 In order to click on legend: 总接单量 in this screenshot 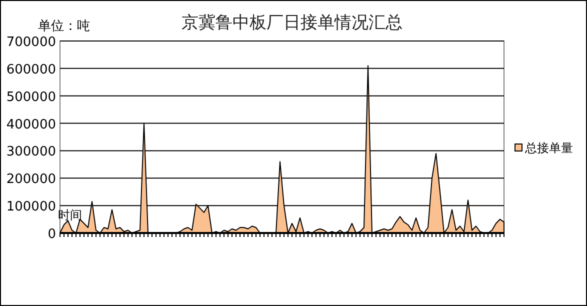, I will do `click(543, 148)`.